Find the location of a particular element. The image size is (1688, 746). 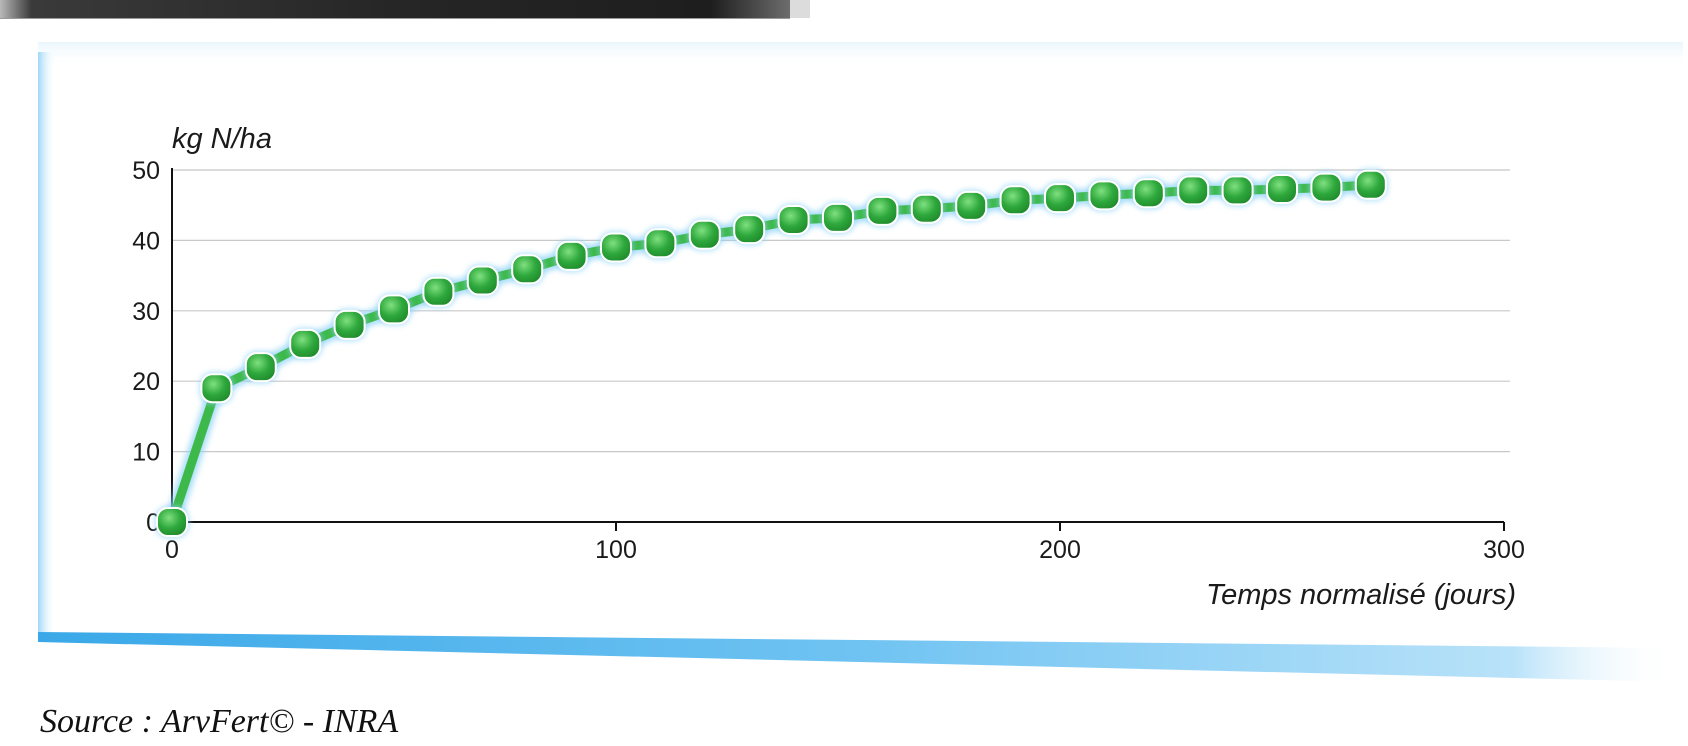

x-tick-label: 300 is located at coordinates (1504, 550).